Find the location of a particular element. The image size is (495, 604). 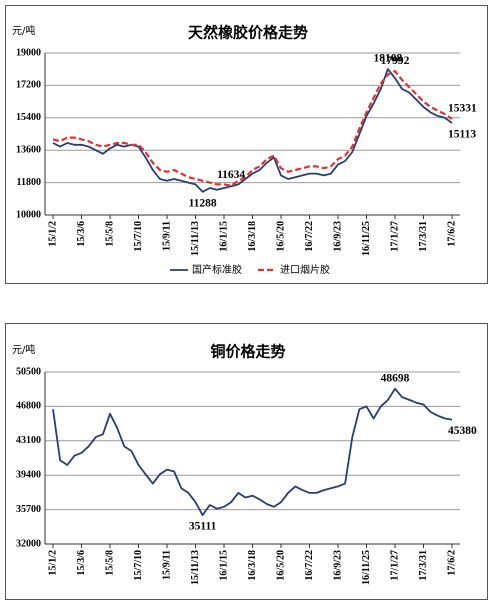

y-tick-label: 50500 is located at coordinates (28, 371).